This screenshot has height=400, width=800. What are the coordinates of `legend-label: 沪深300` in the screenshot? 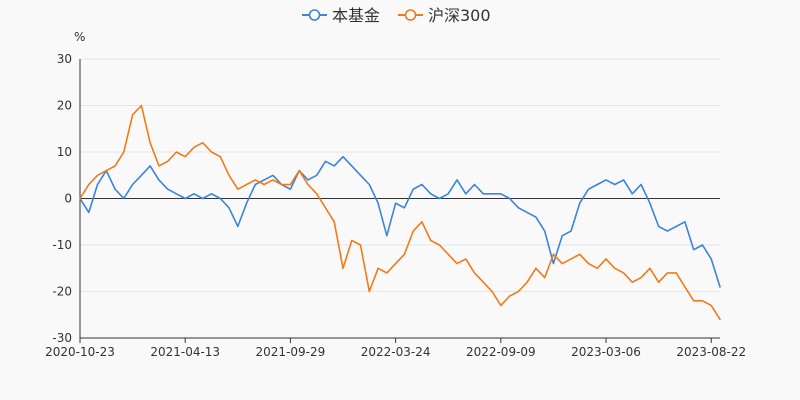 It's located at (459, 15).